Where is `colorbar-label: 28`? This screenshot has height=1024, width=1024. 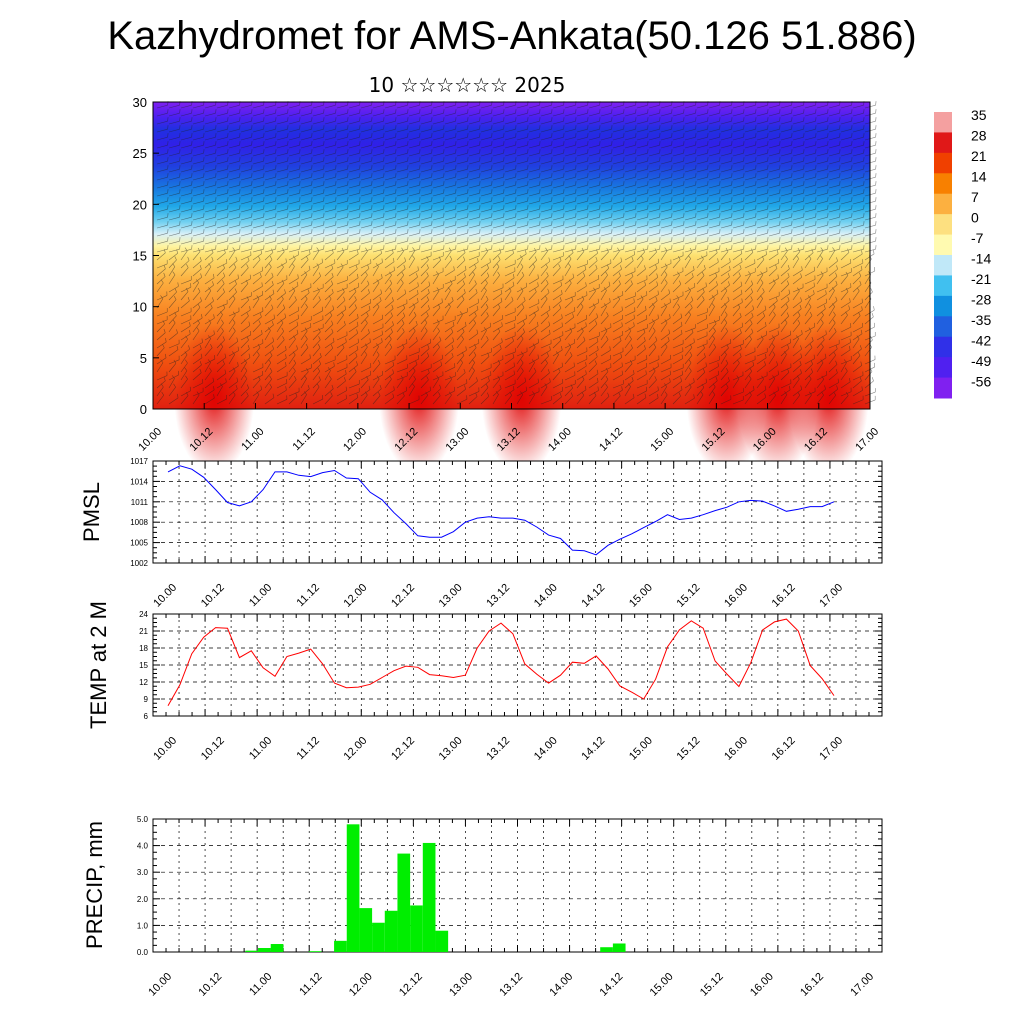 colorbar-label: 28 is located at coordinates (979, 136).